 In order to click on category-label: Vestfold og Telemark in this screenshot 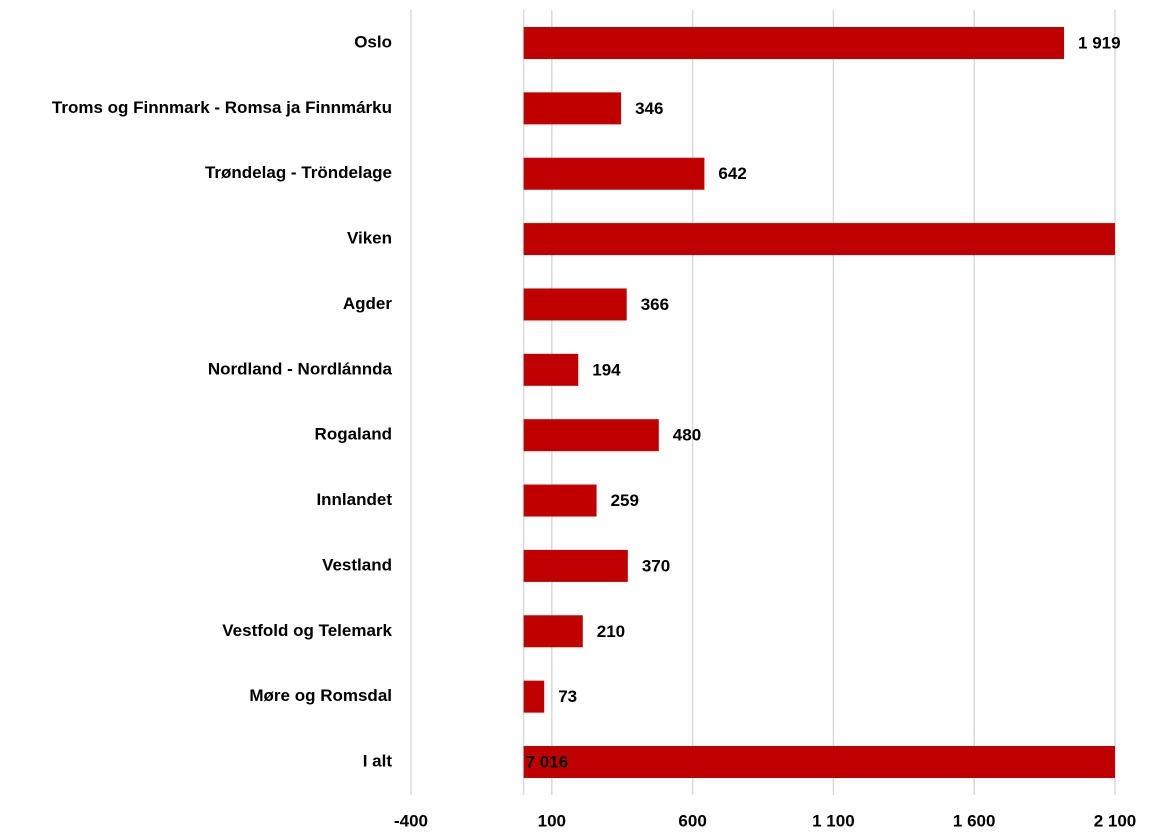, I will do `click(307, 630)`.